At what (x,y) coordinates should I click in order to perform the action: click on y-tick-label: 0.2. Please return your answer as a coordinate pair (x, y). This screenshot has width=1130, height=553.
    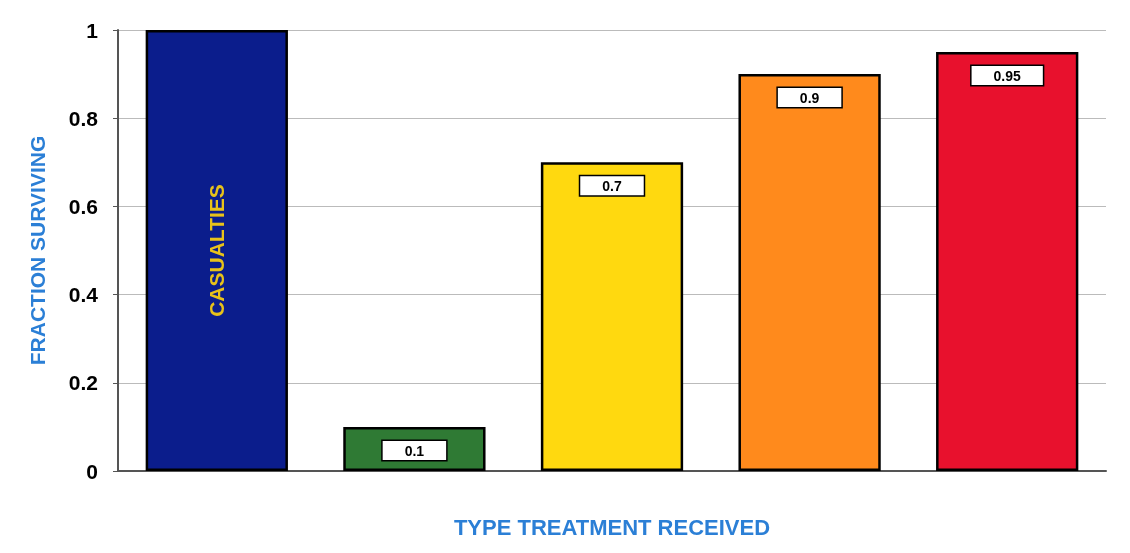
    Looking at the image, I should click on (83, 383).